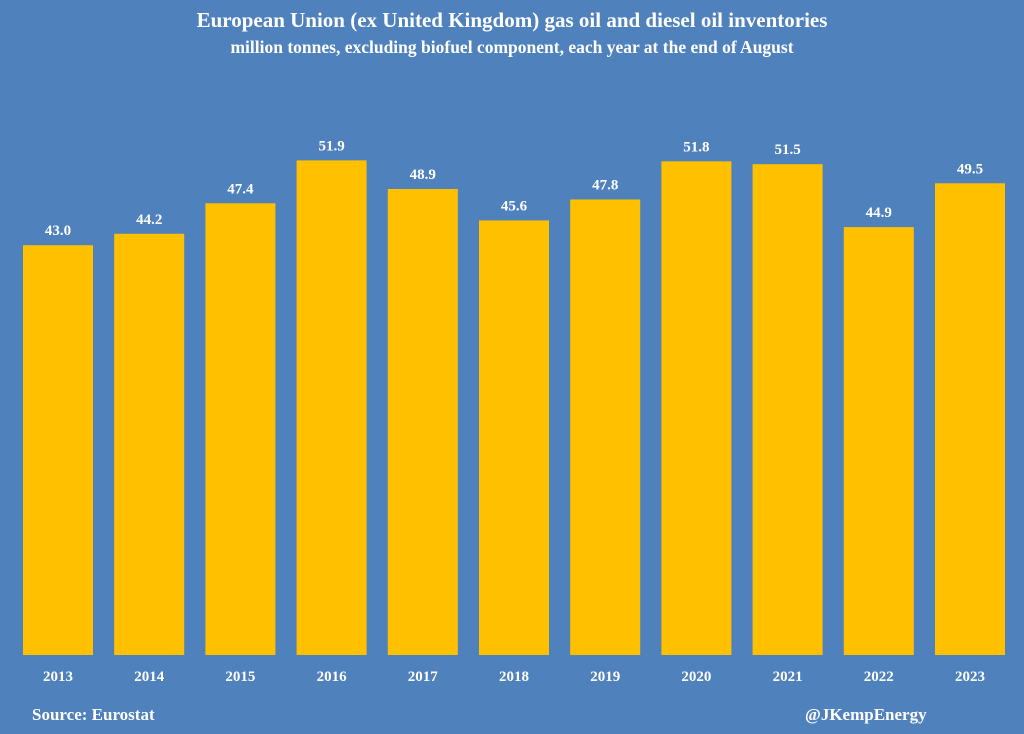 This screenshot has width=1024, height=734. I want to click on bar-2013, so click(58, 450).